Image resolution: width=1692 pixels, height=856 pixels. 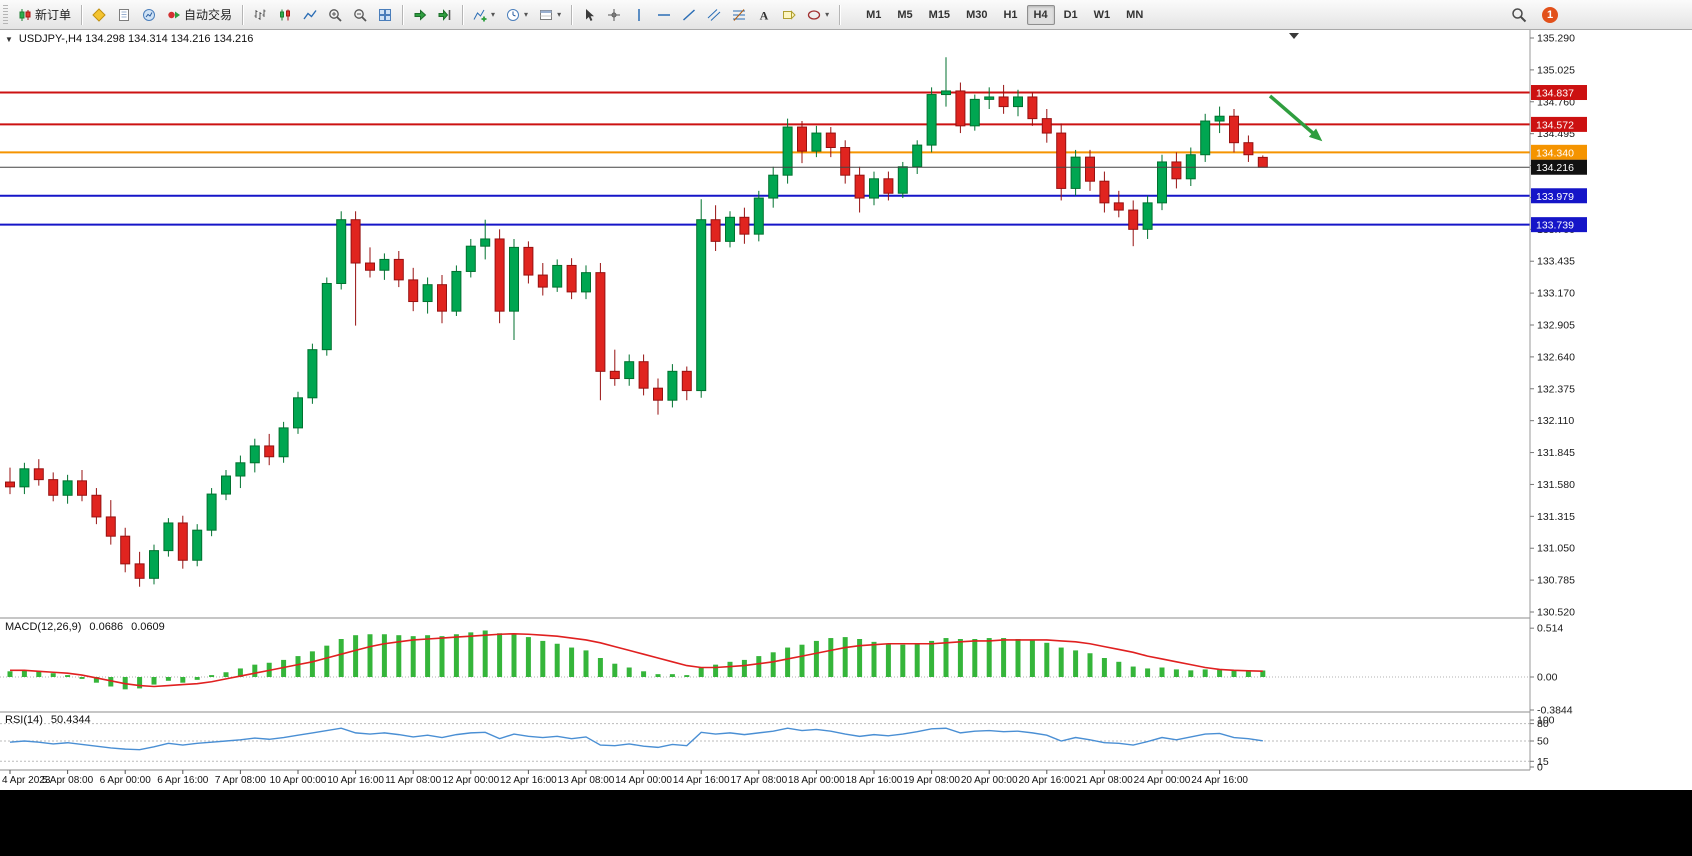 I want to click on svg-text: 132.905, so click(x=1556, y=326).